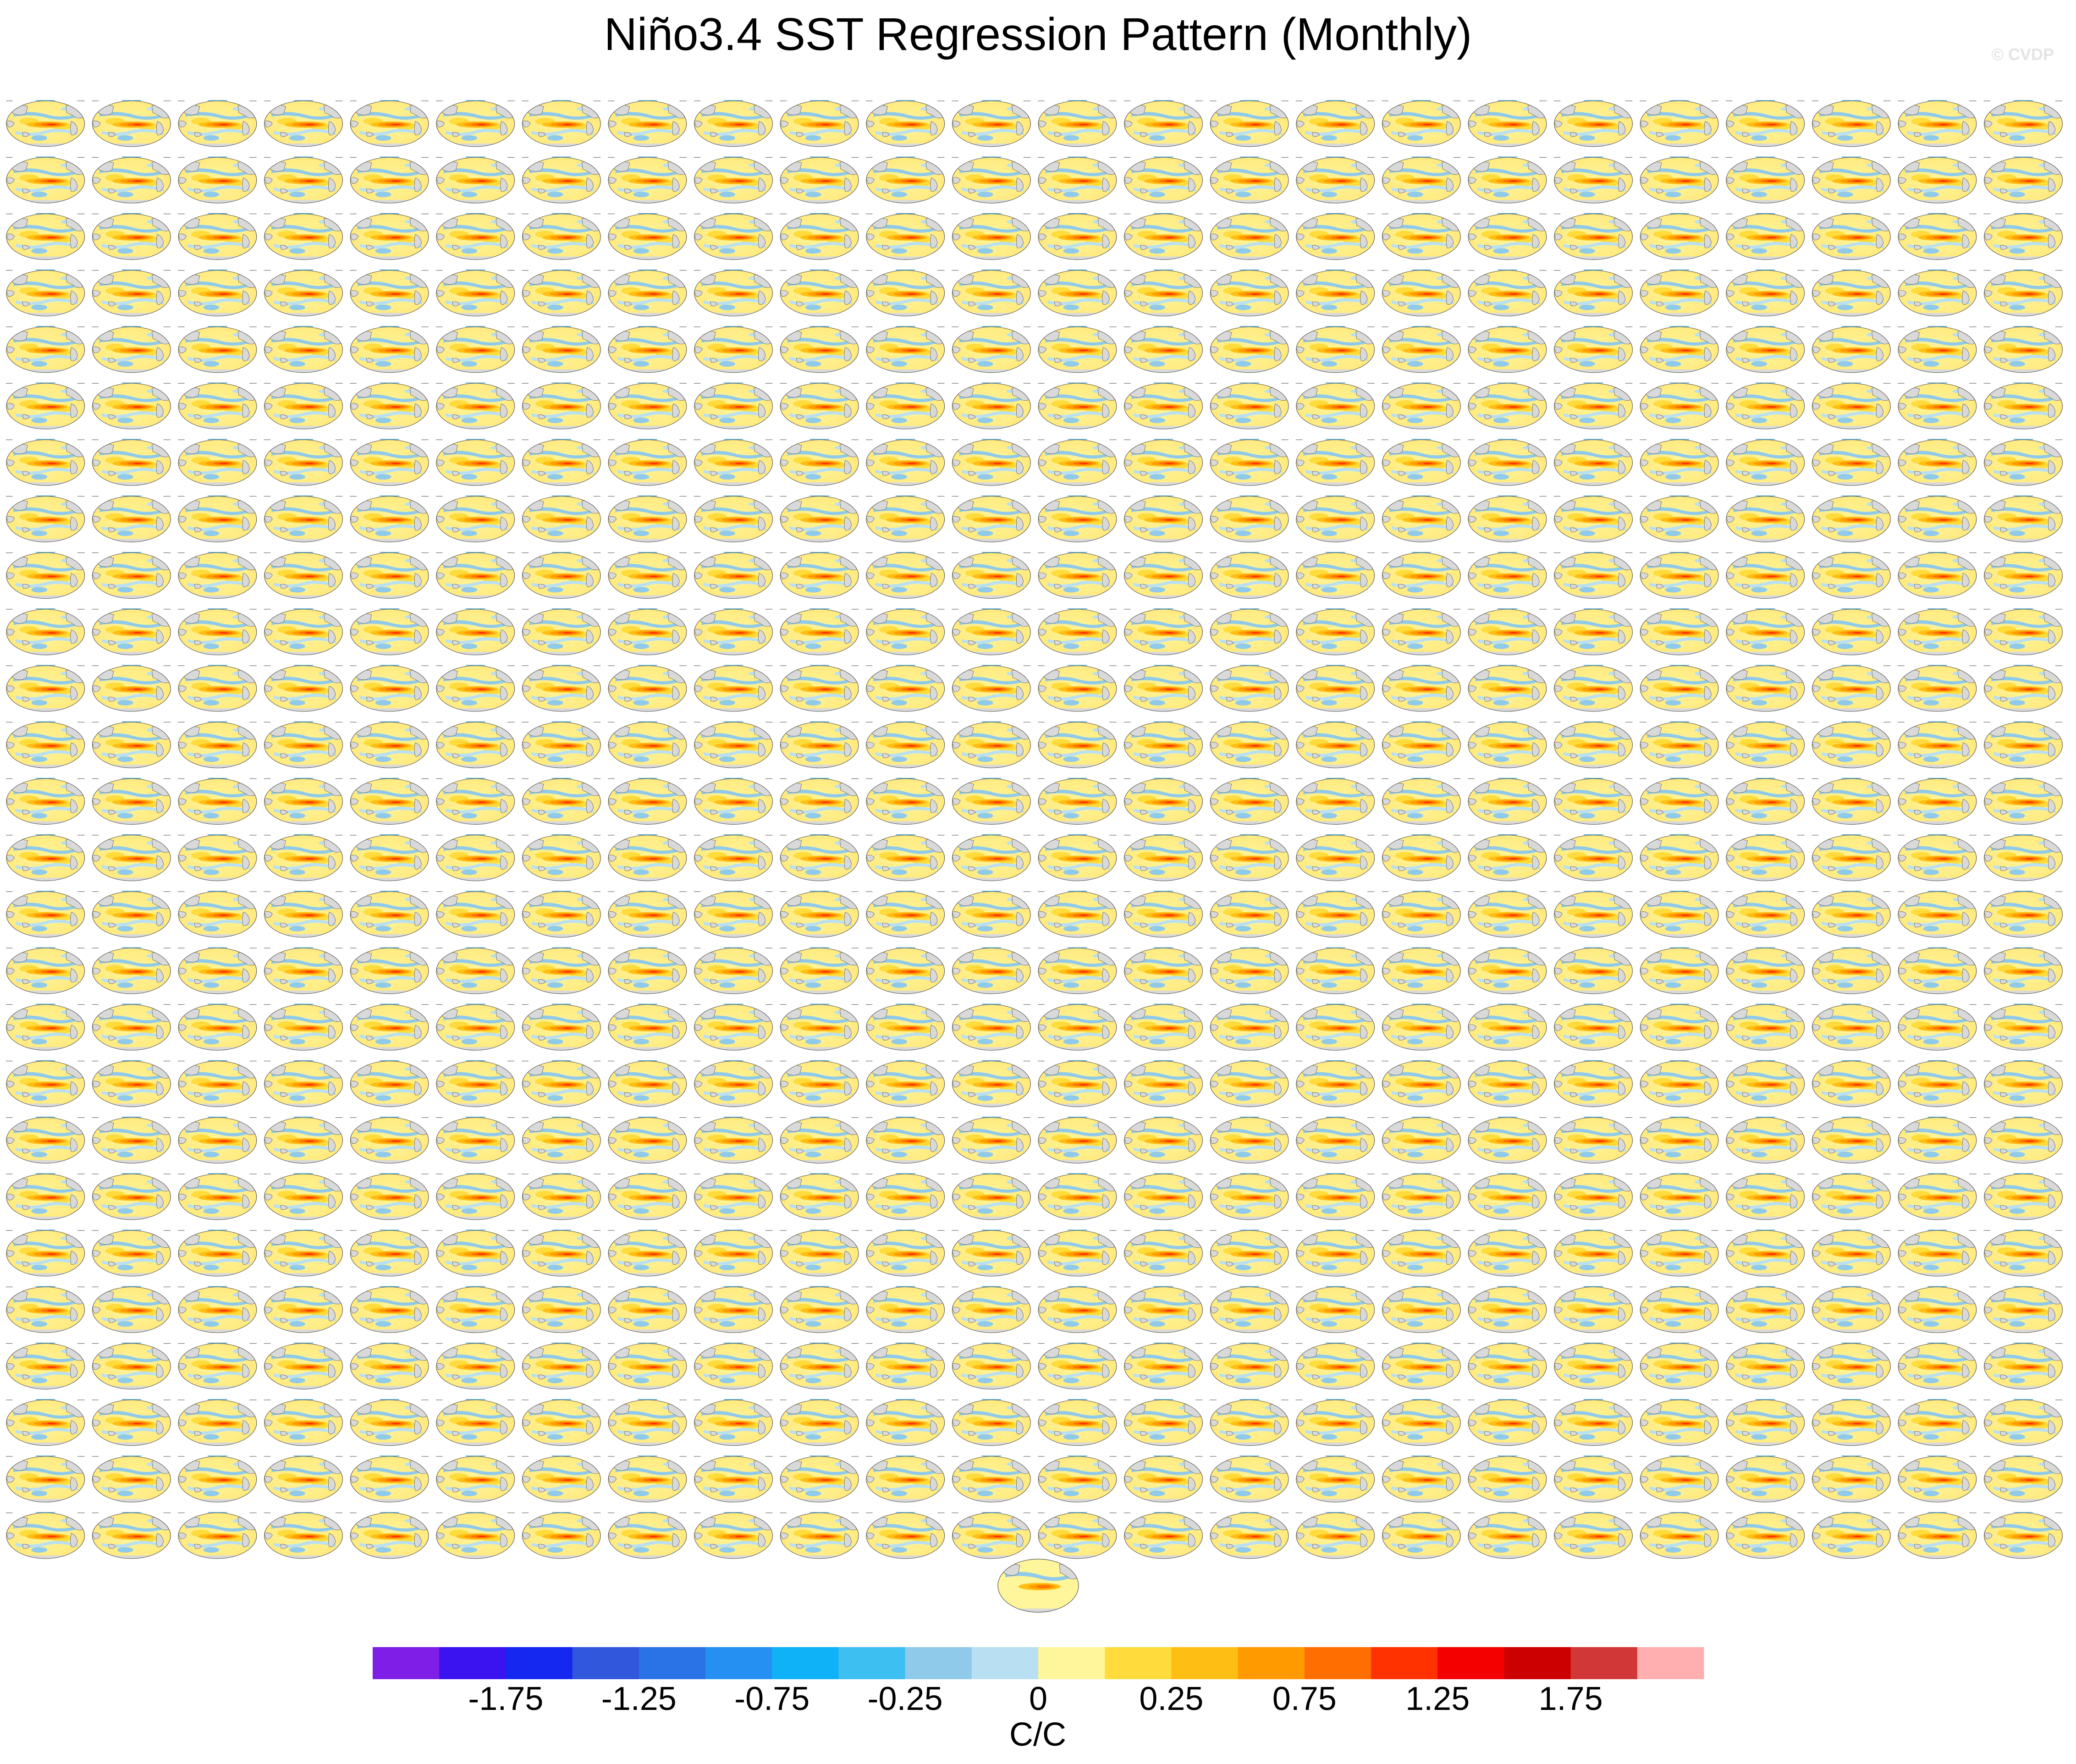 The width and height of the screenshot is (2076, 1764). What do you see at coordinates (2022, 54) in the screenshot?
I see `credit-label: © CVDP` at bounding box center [2022, 54].